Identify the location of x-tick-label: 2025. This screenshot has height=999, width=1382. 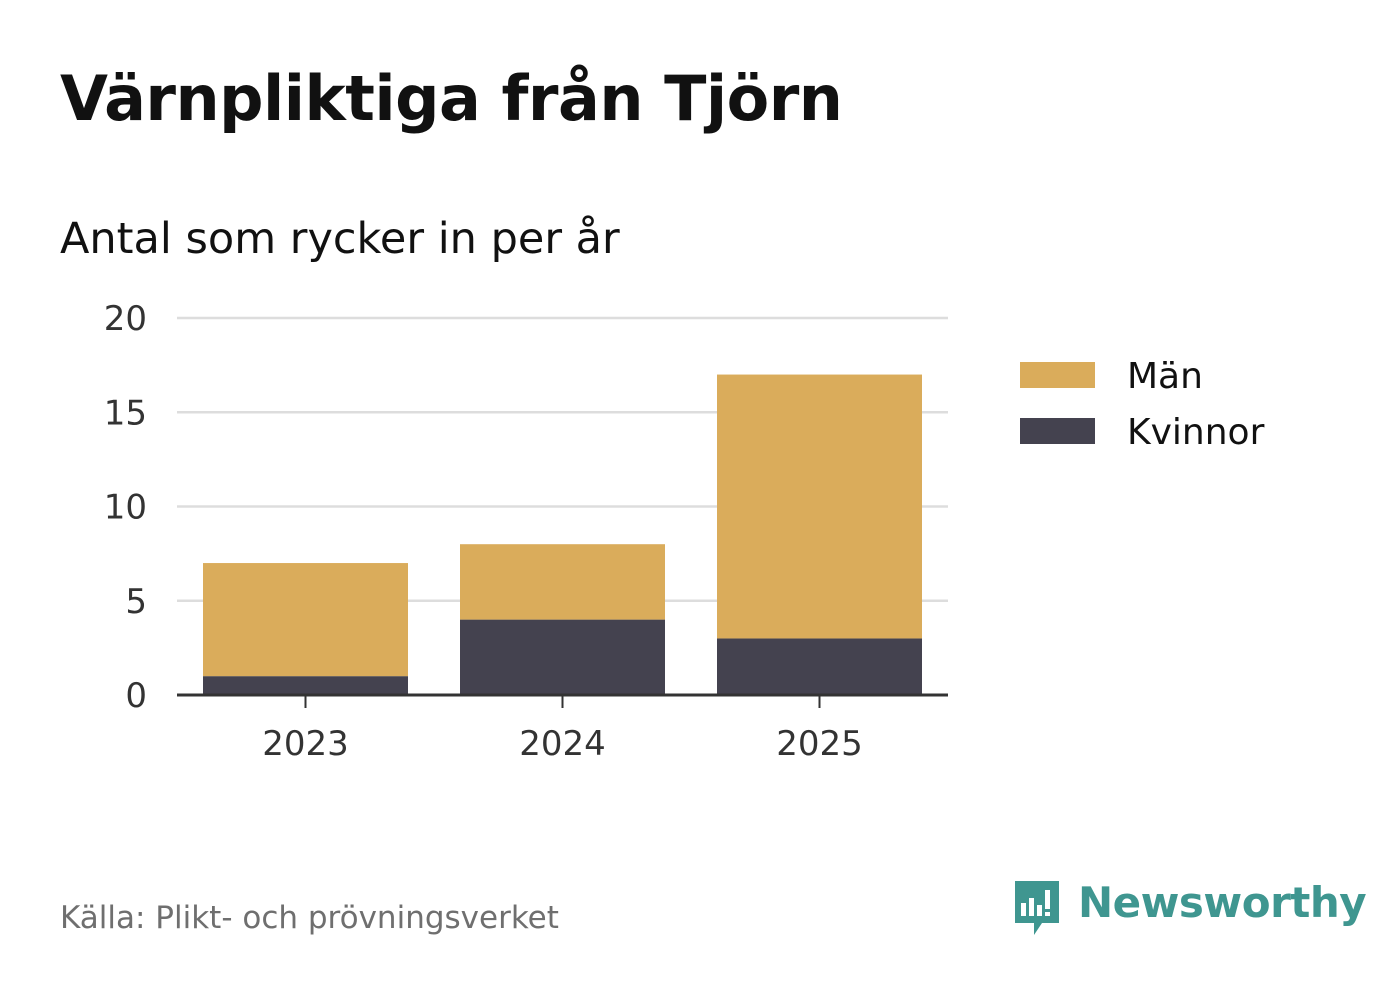
(819, 744).